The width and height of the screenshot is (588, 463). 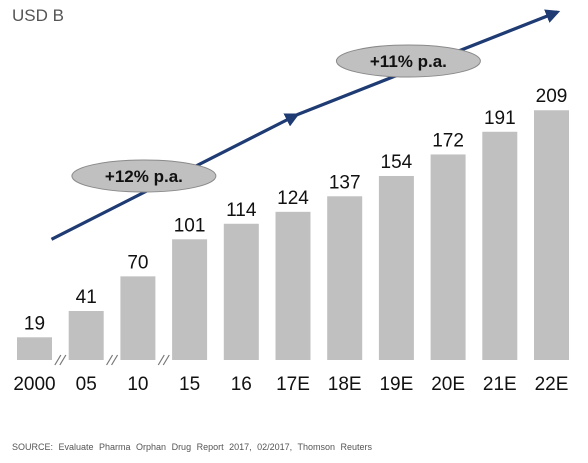 I want to click on tick-label-22E: 22E, so click(x=552, y=384).